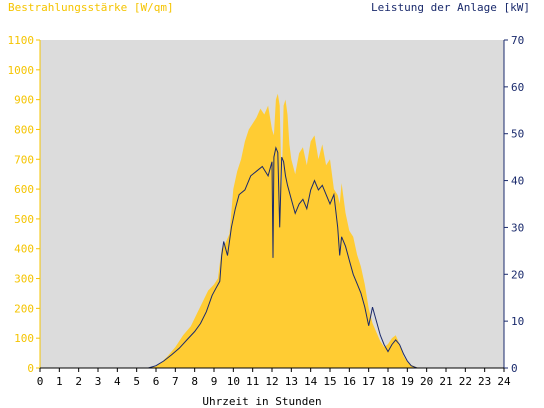 This screenshot has height=408, width=544. Describe the element at coordinates (517, 321) in the screenshot. I see `right-tick-label: 10` at that location.